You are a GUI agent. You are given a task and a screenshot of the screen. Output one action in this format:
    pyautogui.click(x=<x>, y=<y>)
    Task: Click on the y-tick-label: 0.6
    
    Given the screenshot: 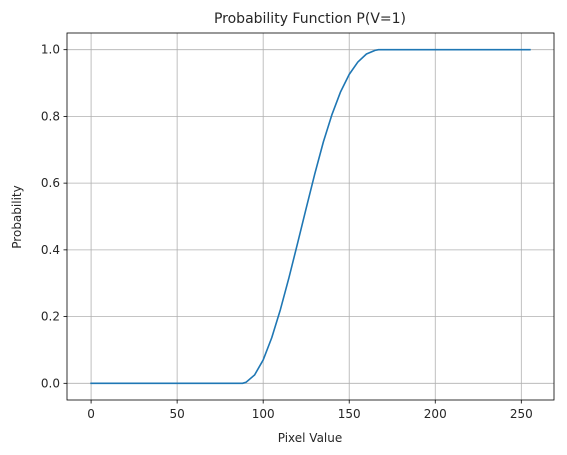 What is the action you would take?
    pyautogui.click(x=50, y=183)
    